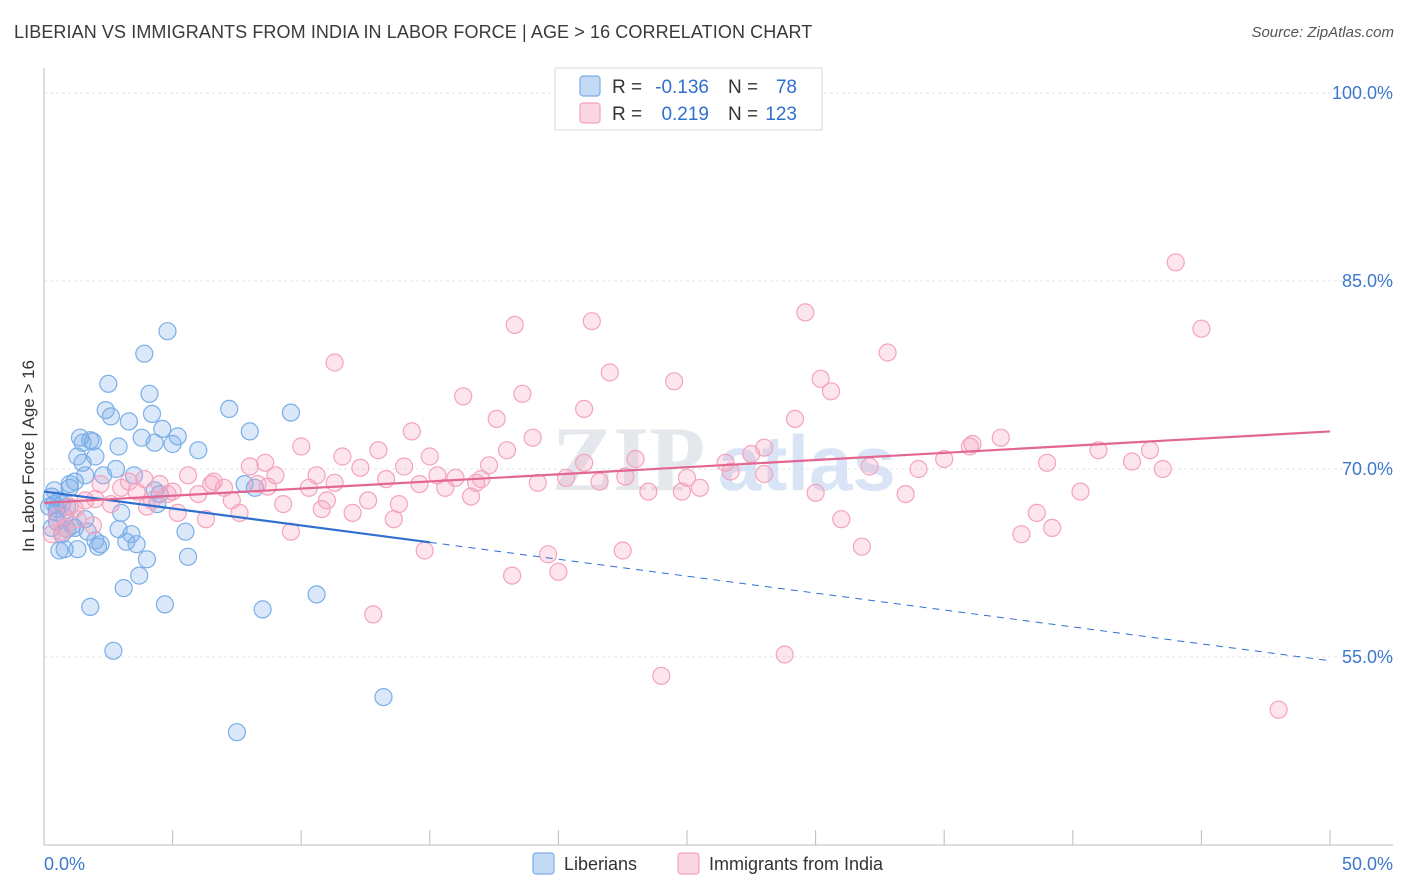 This screenshot has width=1406, height=892. Describe the element at coordinates (590, 113) in the screenshot. I see `stats-swatch-india` at that location.